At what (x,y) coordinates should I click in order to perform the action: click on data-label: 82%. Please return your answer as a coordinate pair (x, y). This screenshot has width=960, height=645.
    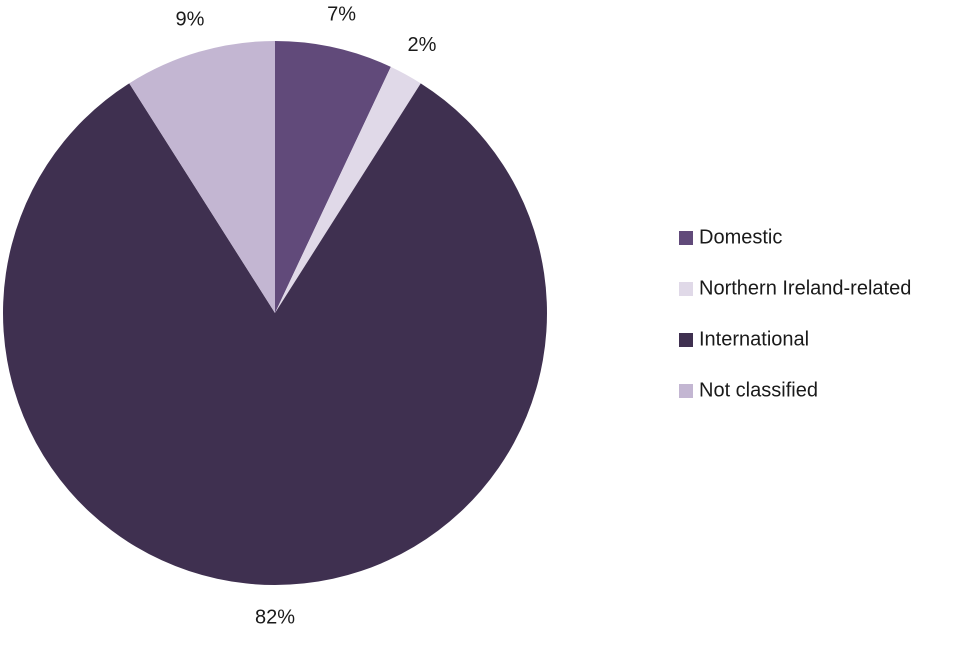
    Looking at the image, I should click on (275, 617).